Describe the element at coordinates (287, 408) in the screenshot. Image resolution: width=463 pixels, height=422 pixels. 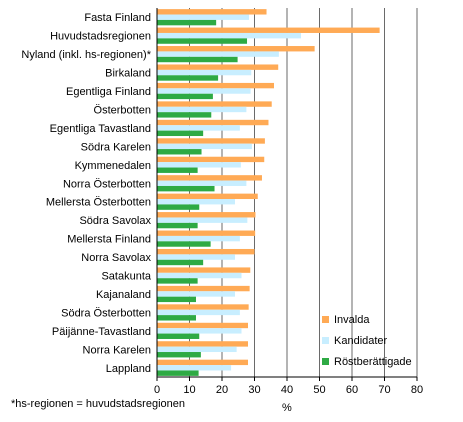
I see `x-axis-label: %` at that location.